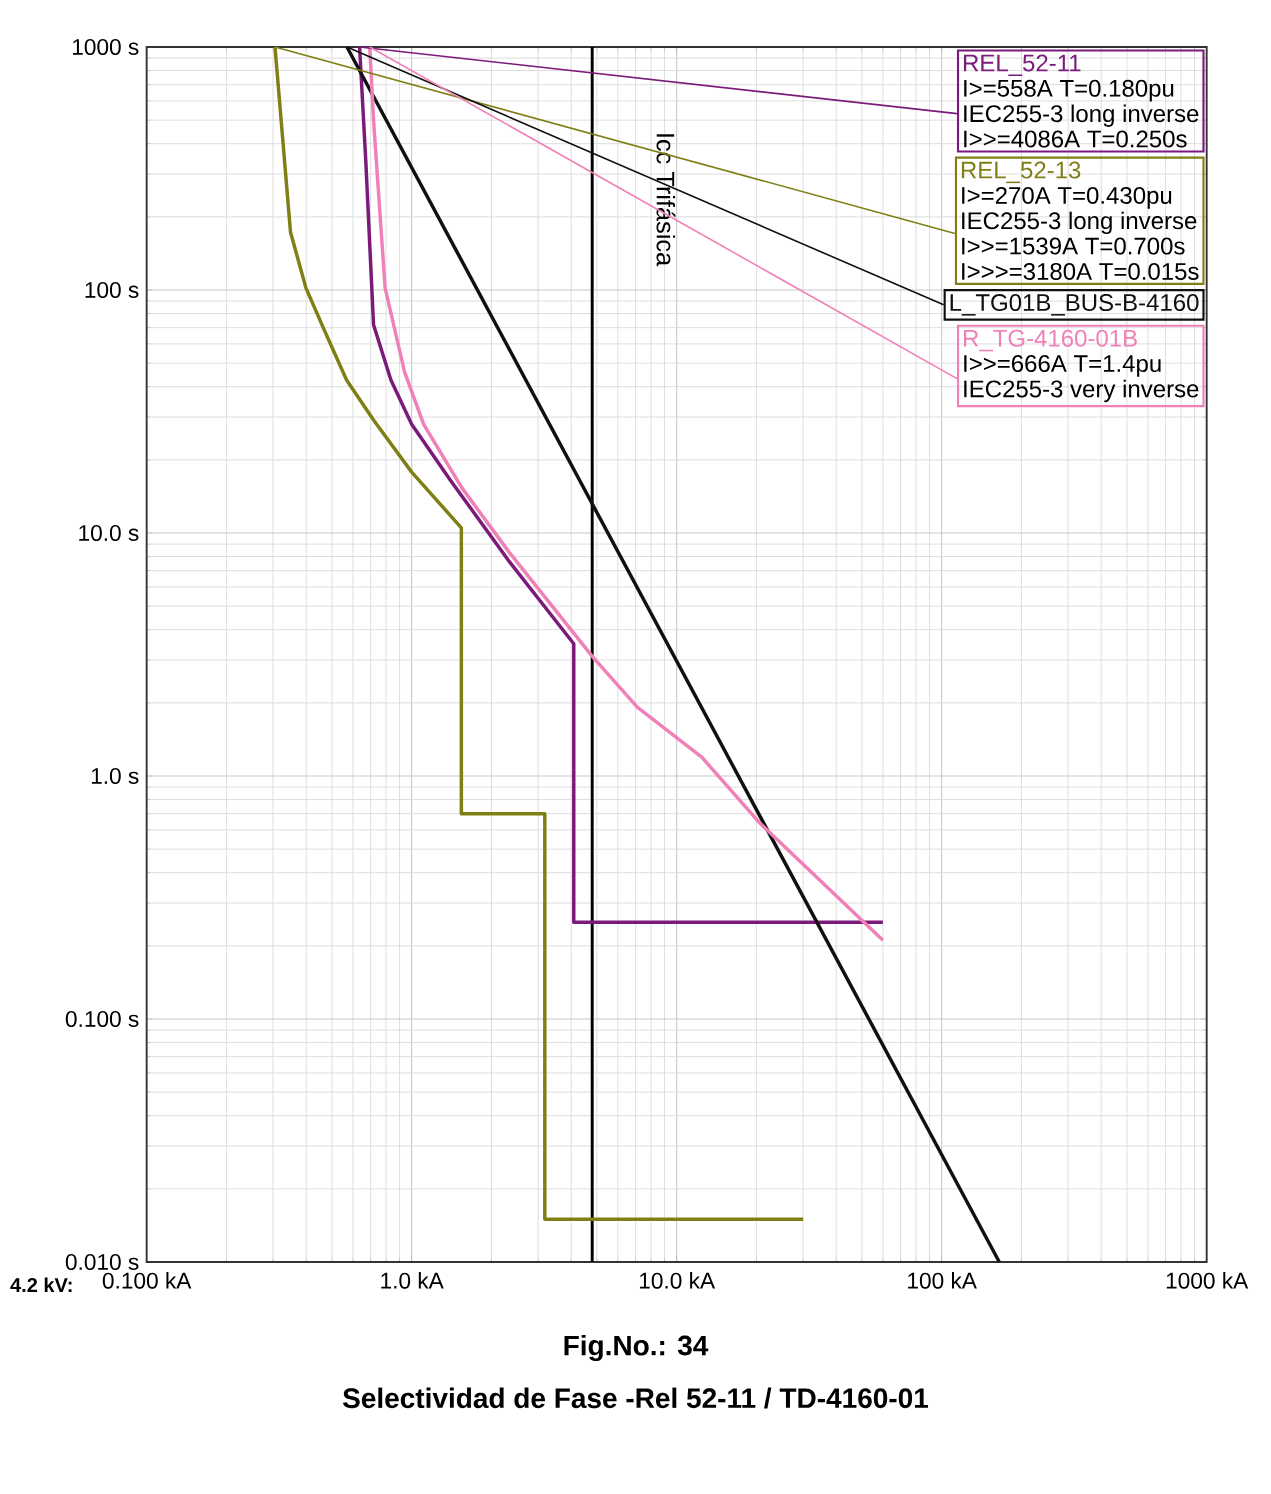  Describe the element at coordinates (112, 290) in the screenshot. I see `y-tick-label: 100 s` at that location.